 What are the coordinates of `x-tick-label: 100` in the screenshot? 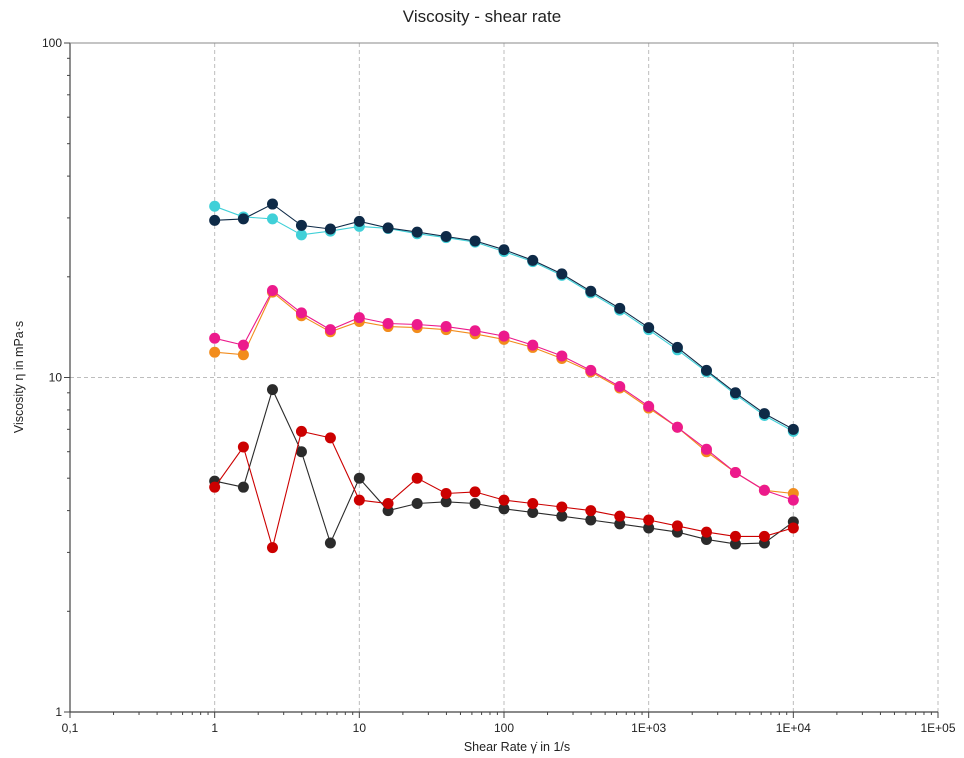 It's located at (504, 728).